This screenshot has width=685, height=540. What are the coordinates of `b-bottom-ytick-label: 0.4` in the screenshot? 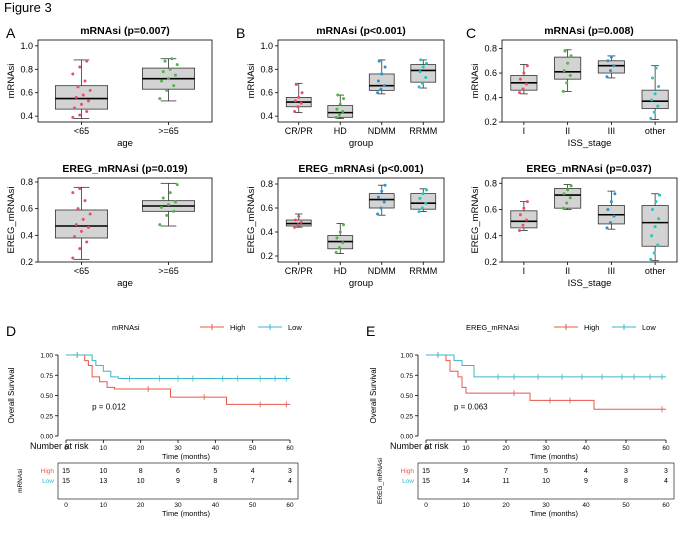 It's located at (266, 232).